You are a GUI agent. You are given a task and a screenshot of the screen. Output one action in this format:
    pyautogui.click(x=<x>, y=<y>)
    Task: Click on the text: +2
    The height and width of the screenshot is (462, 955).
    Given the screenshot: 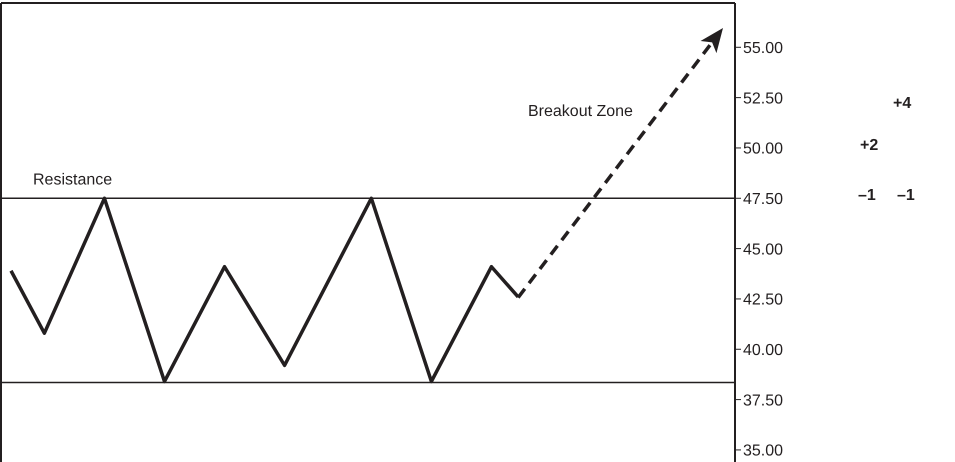 What is the action you would take?
    pyautogui.click(x=869, y=146)
    